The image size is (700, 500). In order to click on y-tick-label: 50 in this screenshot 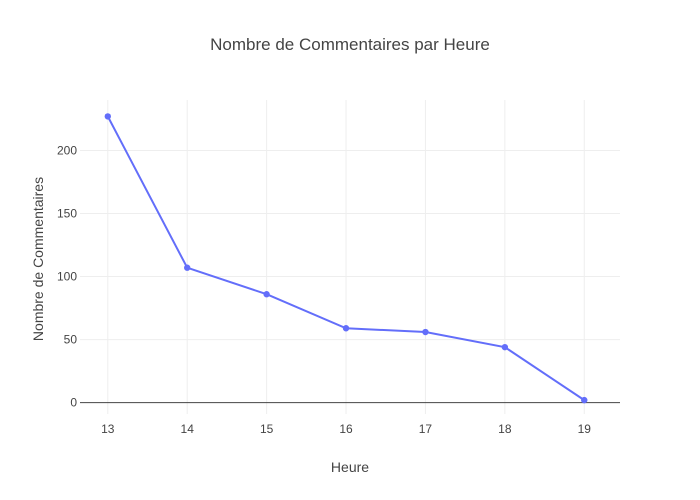, I will do `click(71, 340)`.